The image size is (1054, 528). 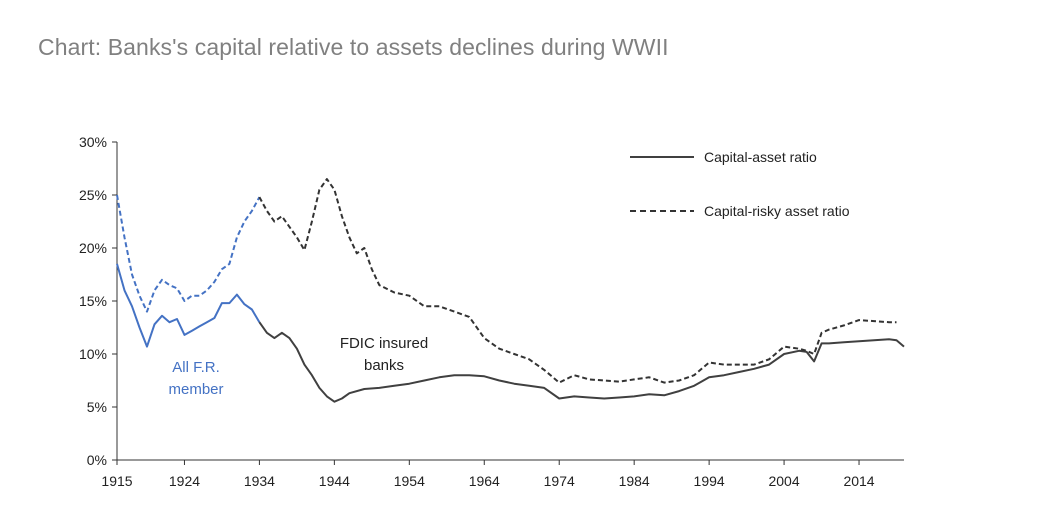 What do you see at coordinates (298, 366) in the screenshot?
I see `annotations: All F.R. member FDIC insured banks` at bounding box center [298, 366].